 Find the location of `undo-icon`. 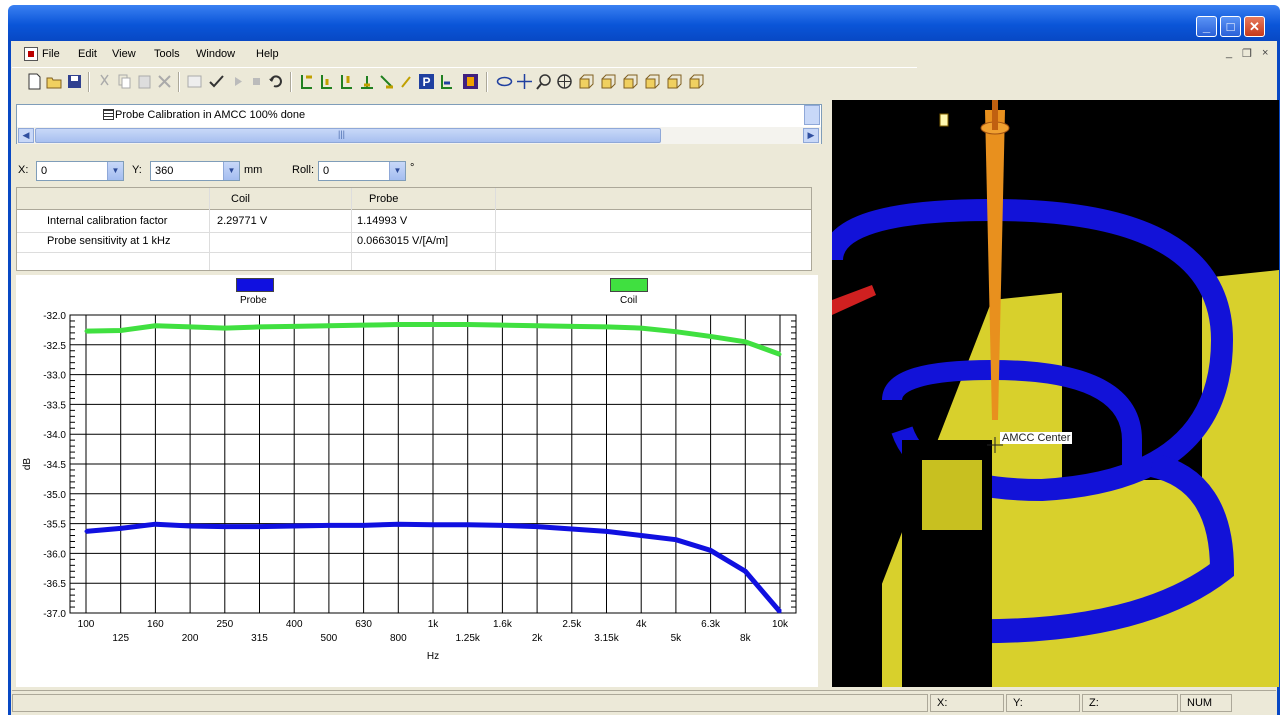

undo-icon is located at coordinates (276, 81).